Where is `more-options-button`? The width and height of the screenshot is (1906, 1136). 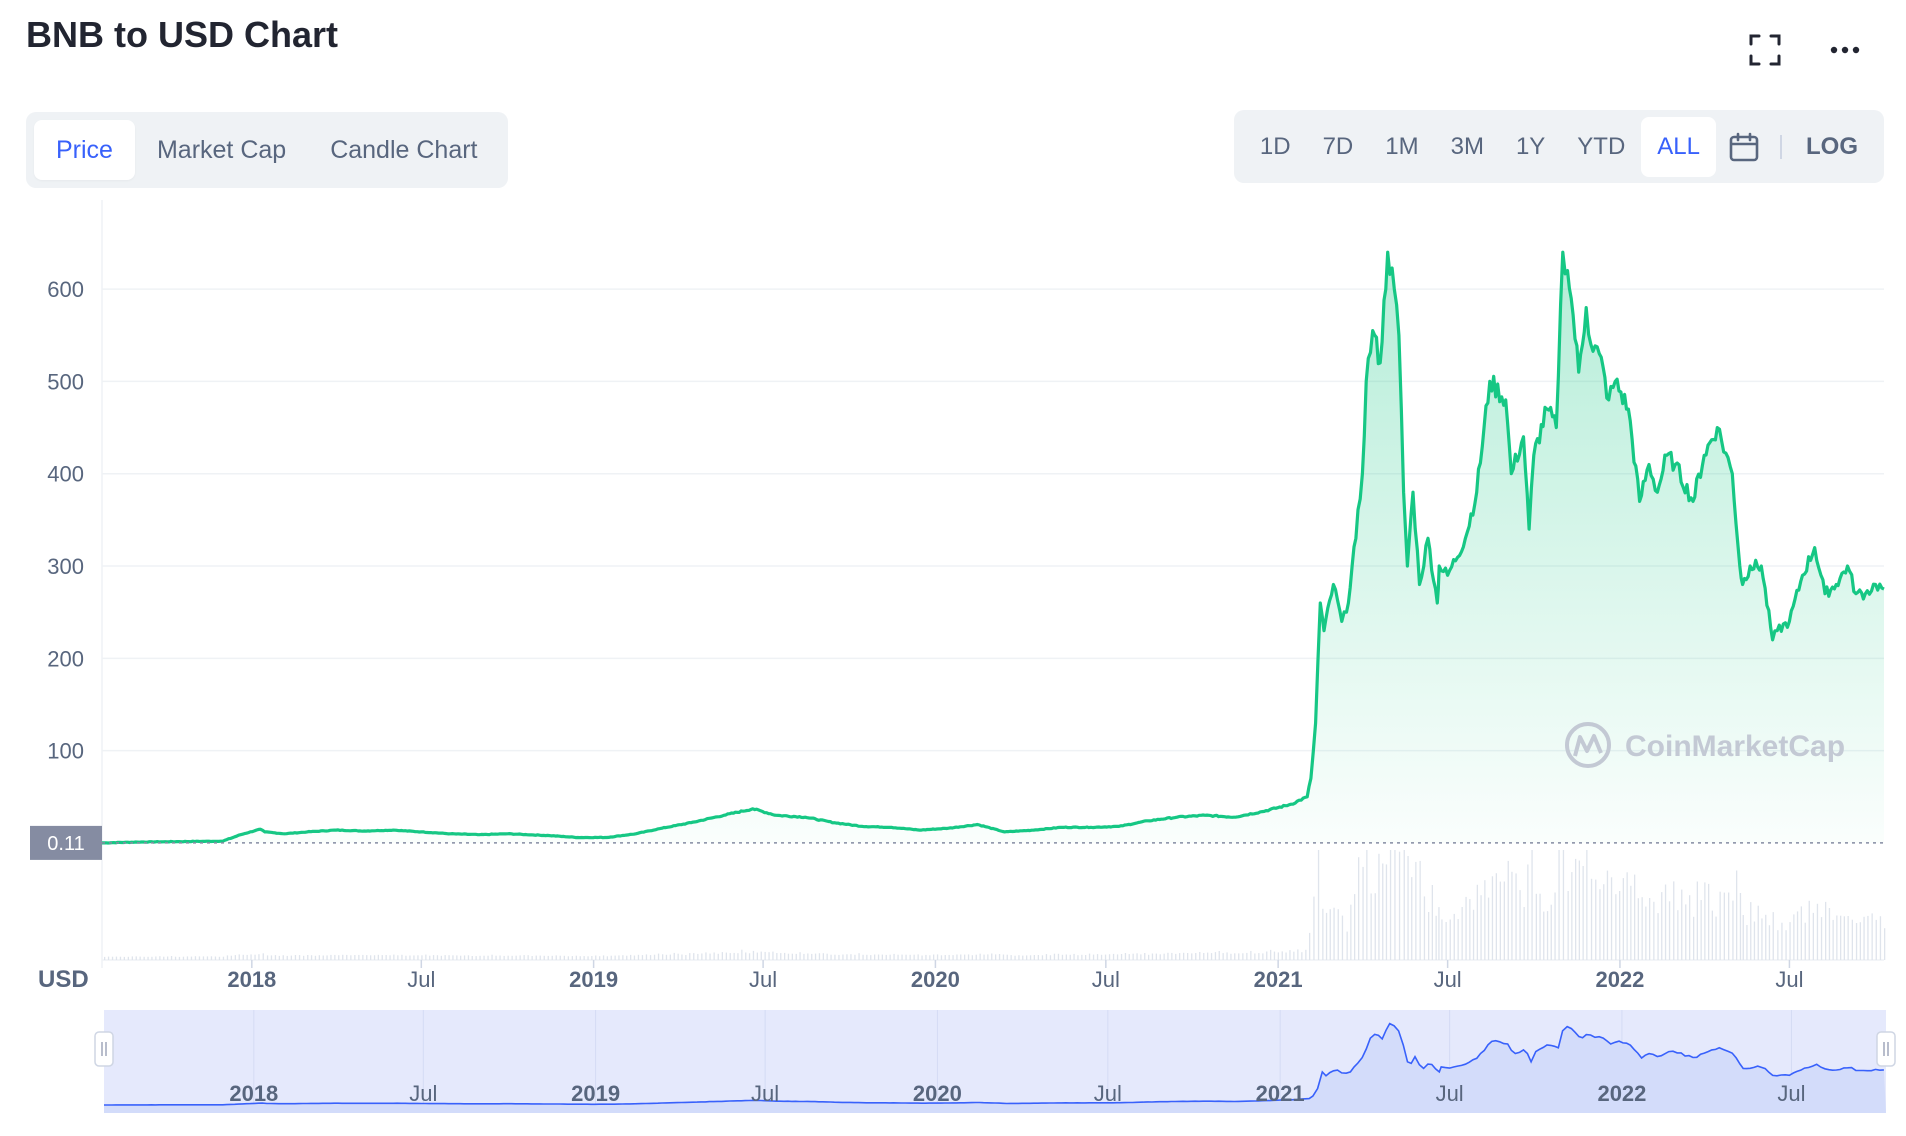
more-options-button is located at coordinates (1845, 50).